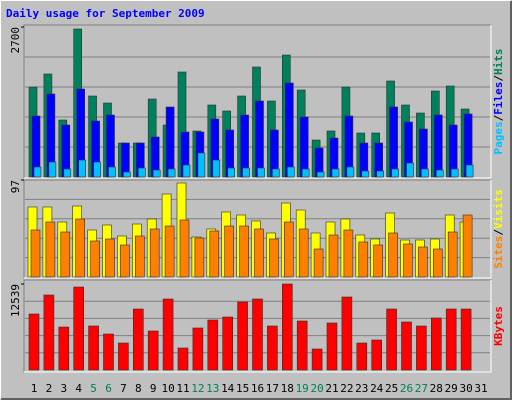 This screenshot has width=512, height=405. I want to click on x-tick-label: 26, so click(406, 388).